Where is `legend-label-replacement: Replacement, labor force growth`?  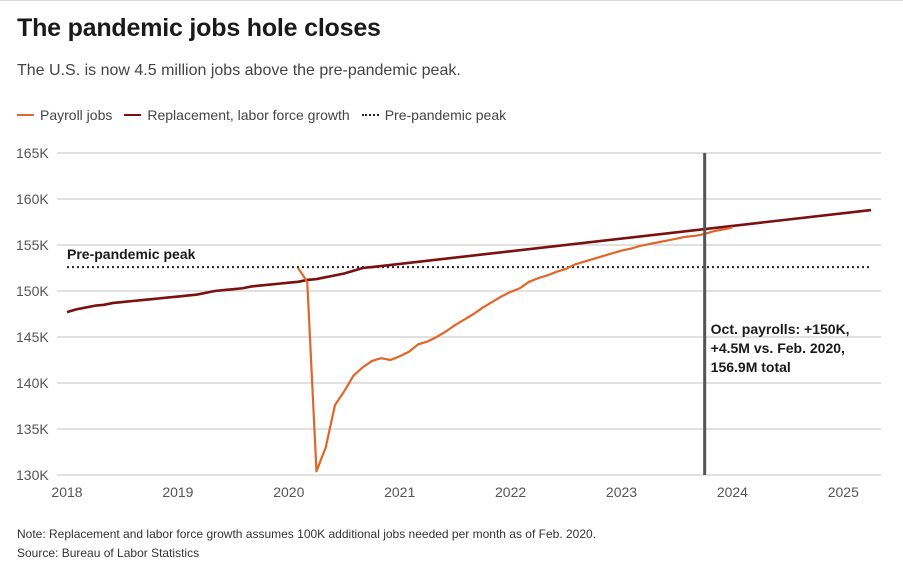
legend-label-replacement: Replacement, labor force growth is located at coordinates (248, 115).